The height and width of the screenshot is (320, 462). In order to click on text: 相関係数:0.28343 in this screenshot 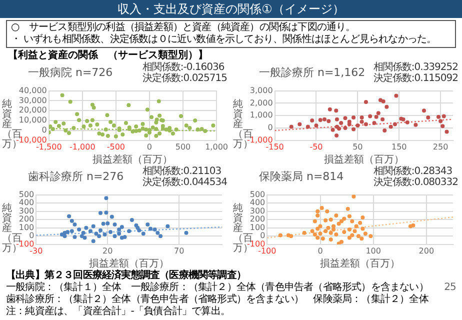, I will do `click(413, 171)`.